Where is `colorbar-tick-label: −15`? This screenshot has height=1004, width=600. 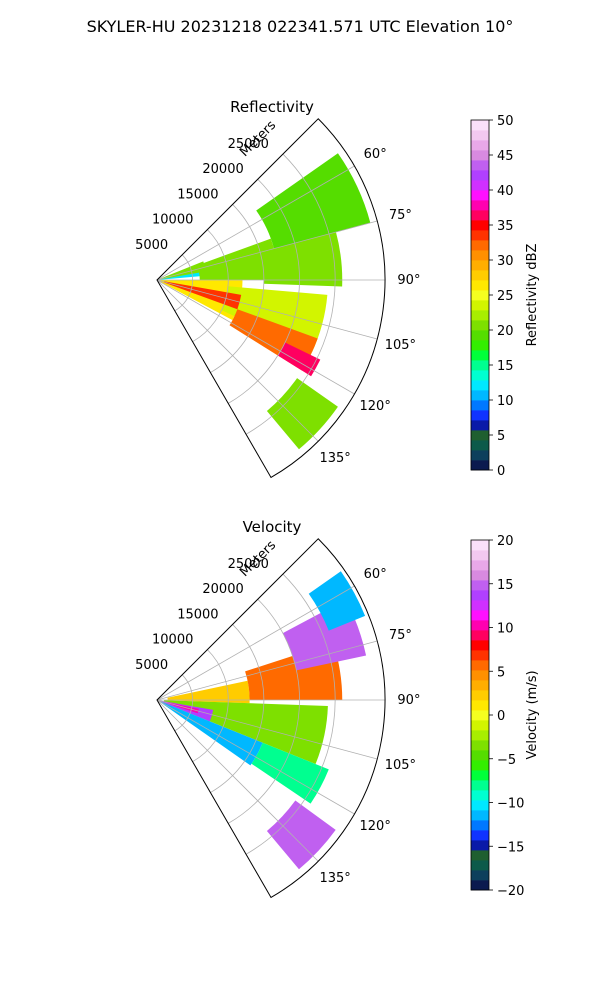 colorbar-tick-label: −15 is located at coordinates (510, 847).